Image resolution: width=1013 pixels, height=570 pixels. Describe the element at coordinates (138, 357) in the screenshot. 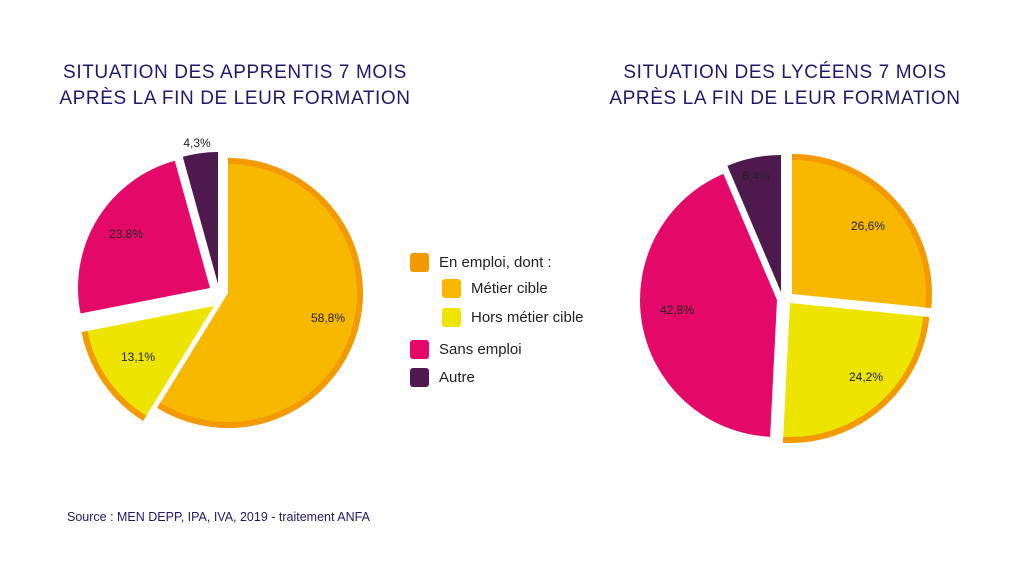

I see `data-label: 13,1%` at that location.